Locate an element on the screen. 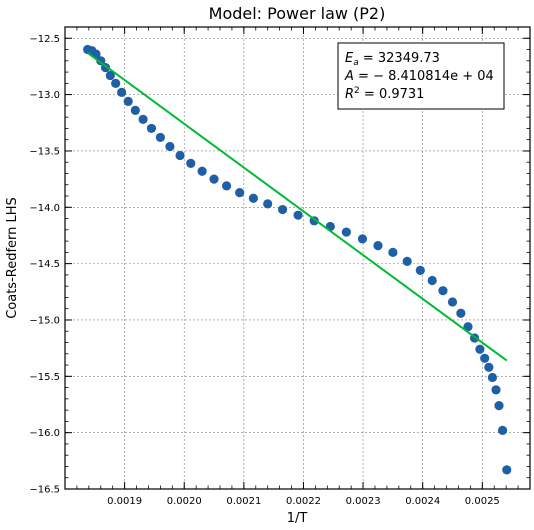  annotation-line: Ea = 32349.73 is located at coordinates (392, 59).